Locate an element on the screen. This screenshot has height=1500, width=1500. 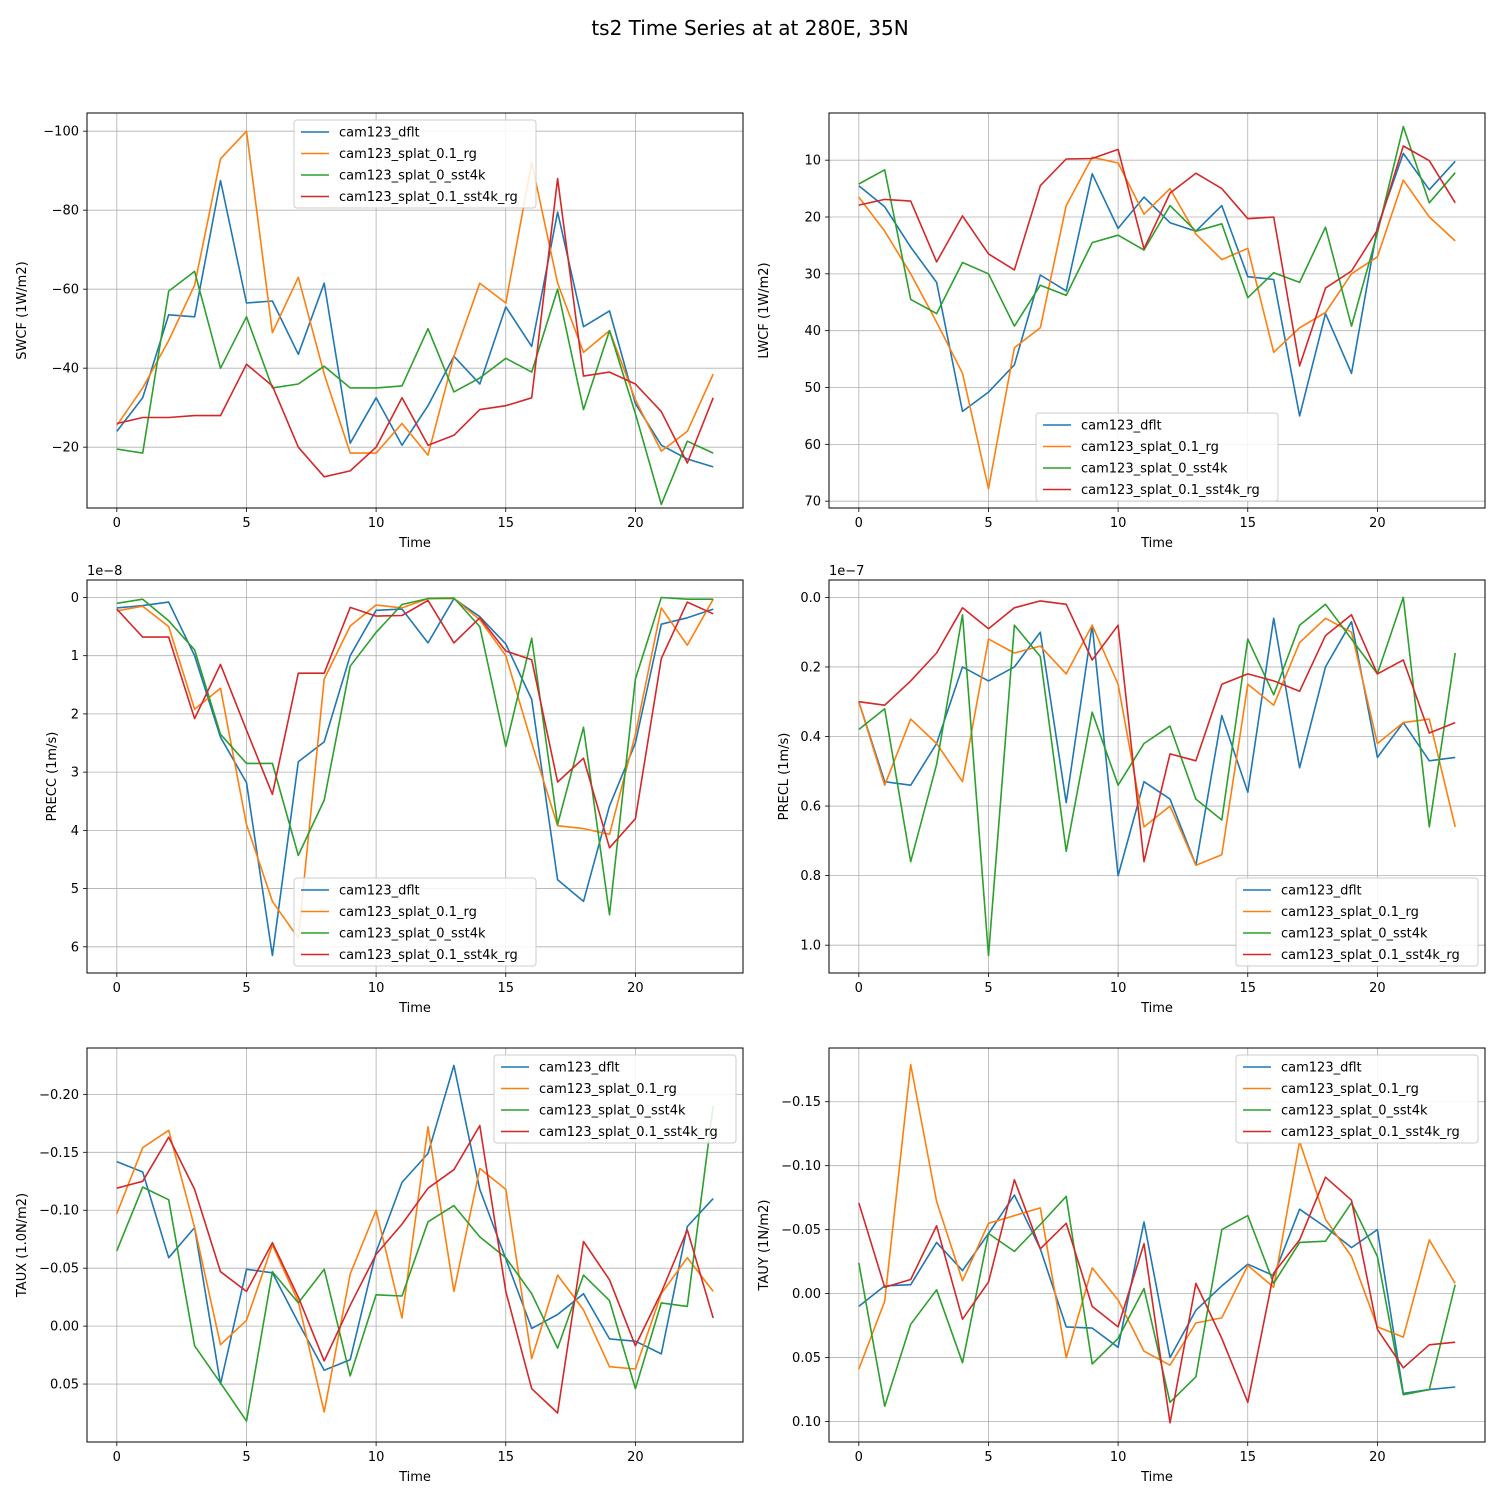
y-tick-label: −80 is located at coordinates (65, 211).